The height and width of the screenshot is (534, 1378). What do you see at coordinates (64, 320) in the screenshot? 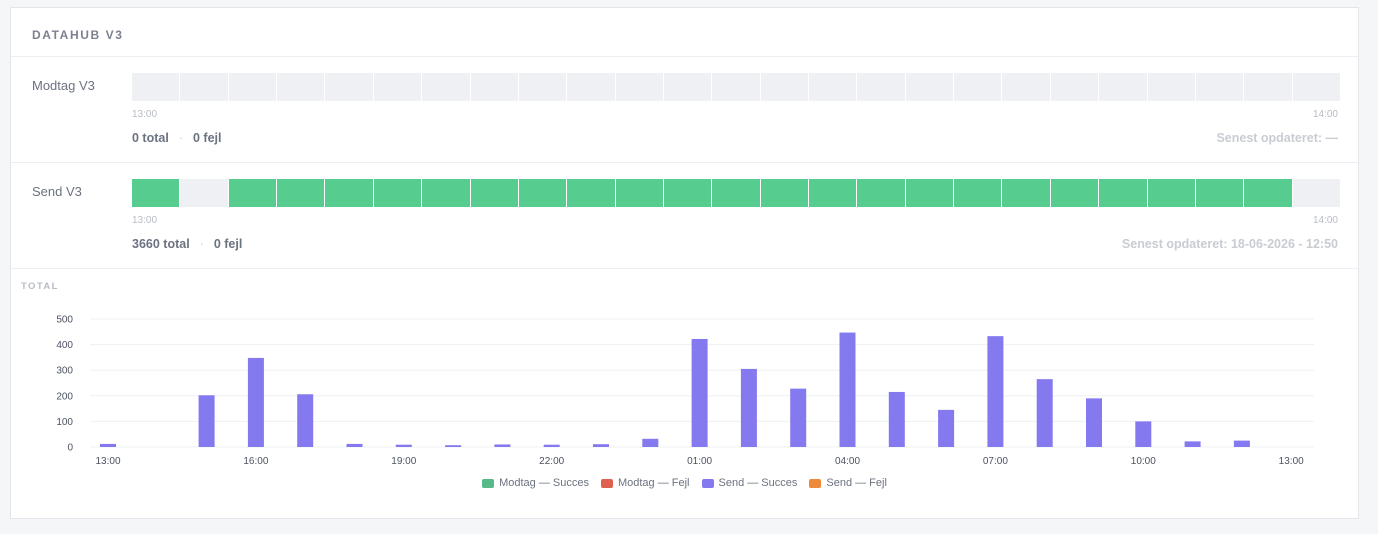
I see `y-tick-label: 500` at bounding box center [64, 320].